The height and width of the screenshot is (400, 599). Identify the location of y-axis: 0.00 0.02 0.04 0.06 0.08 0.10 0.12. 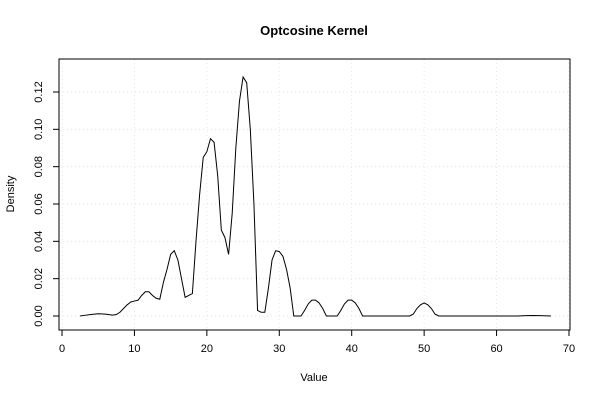
(46, 204).